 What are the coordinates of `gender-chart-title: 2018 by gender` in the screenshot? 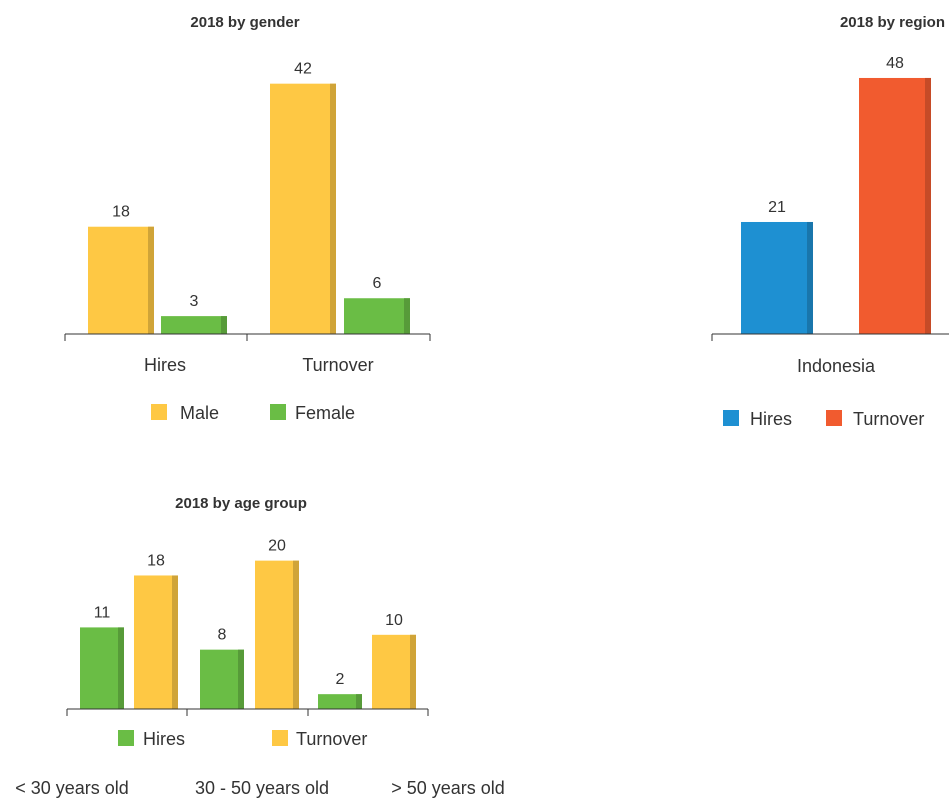 It's located at (244, 22).